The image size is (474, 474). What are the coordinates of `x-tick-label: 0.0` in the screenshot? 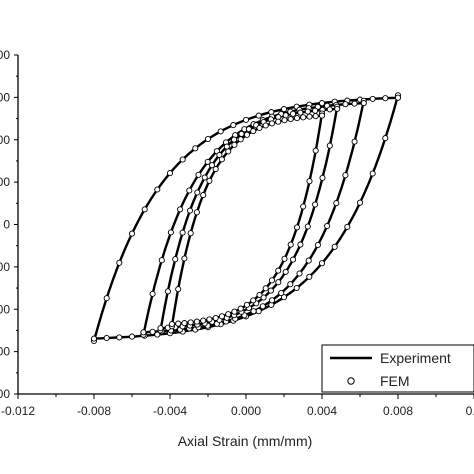 It's located at (470, 411).